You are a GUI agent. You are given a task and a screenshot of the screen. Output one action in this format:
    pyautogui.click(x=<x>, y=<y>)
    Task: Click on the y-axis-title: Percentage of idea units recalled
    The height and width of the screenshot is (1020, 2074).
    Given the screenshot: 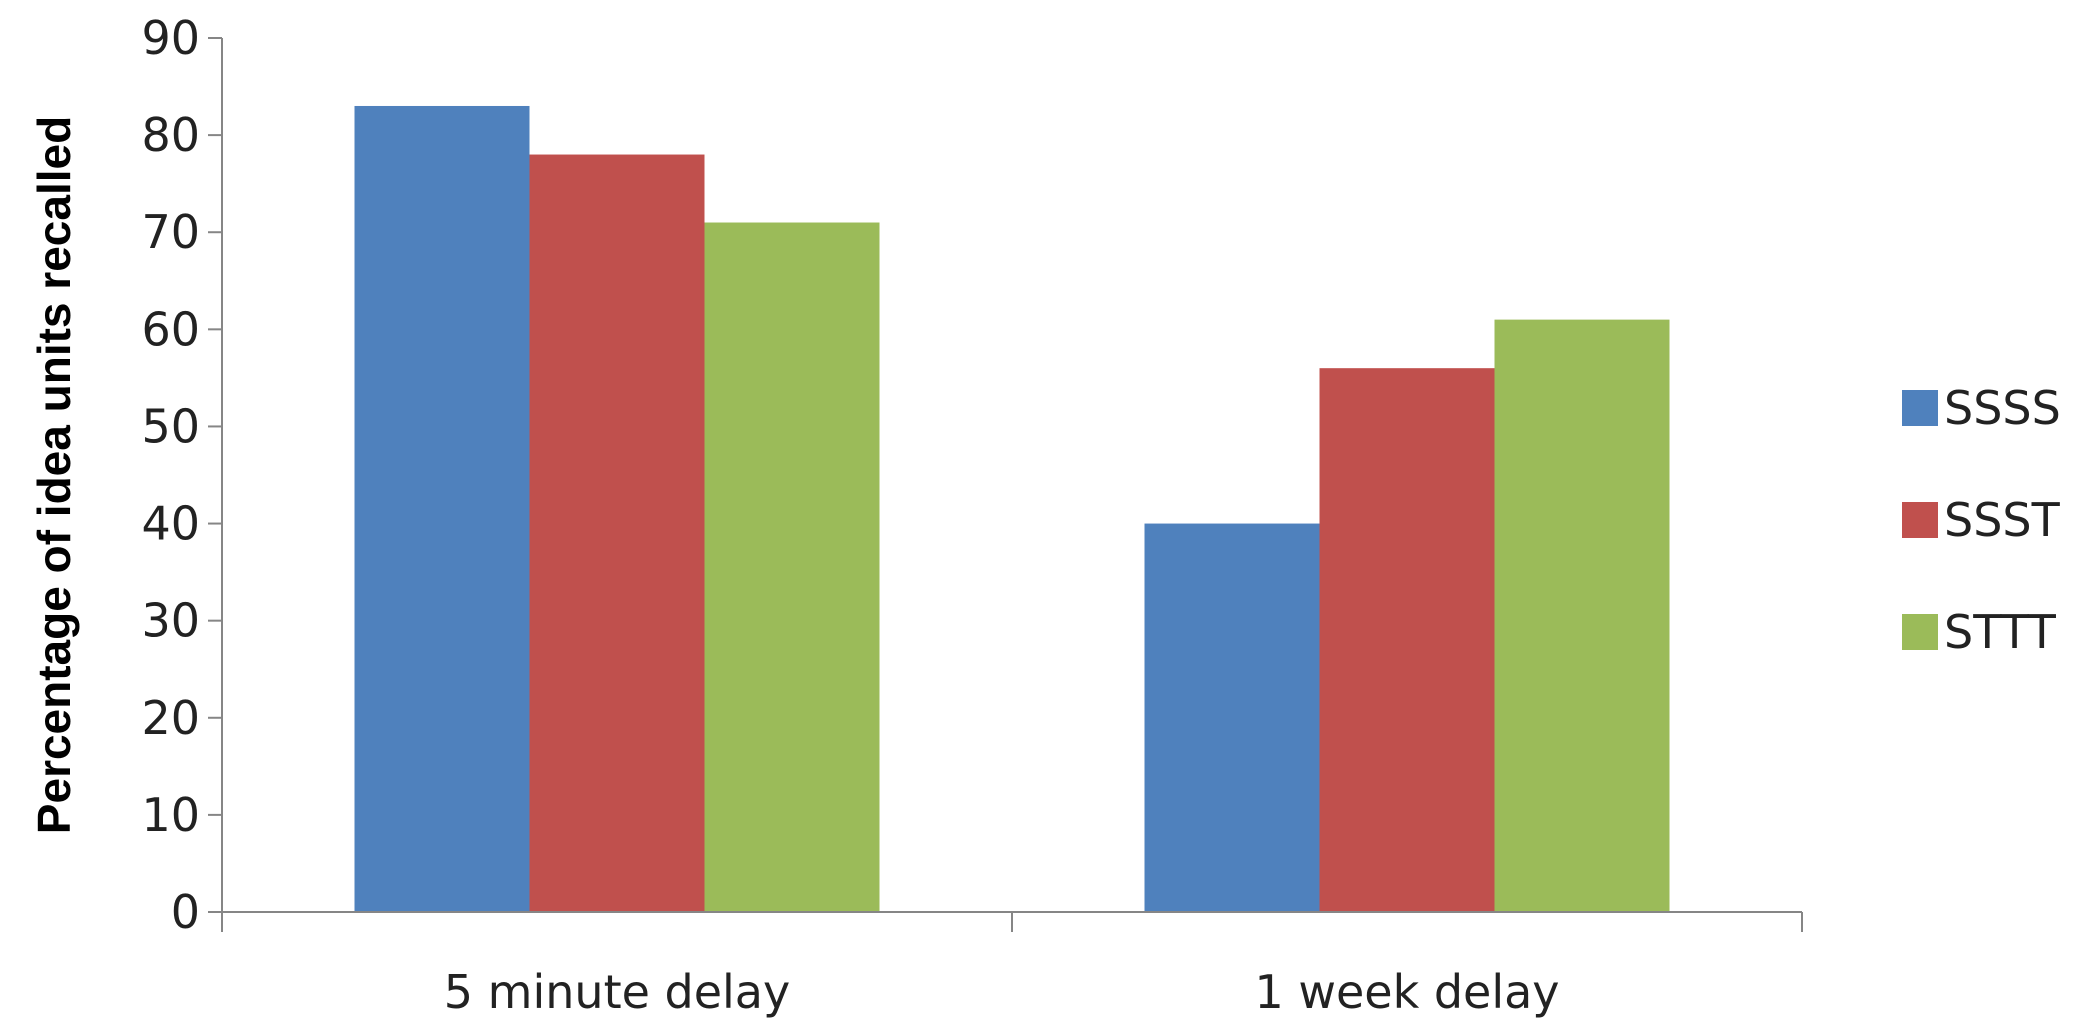 What is the action you would take?
    pyautogui.click(x=54, y=475)
    